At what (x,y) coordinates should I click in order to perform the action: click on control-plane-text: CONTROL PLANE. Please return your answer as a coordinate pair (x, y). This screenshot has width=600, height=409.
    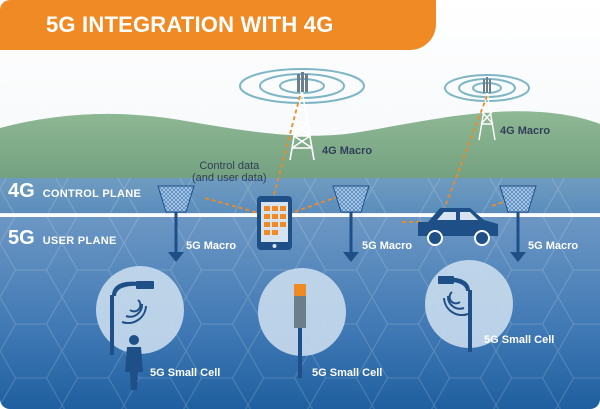
    Looking at the image, I should click on (92, 194).